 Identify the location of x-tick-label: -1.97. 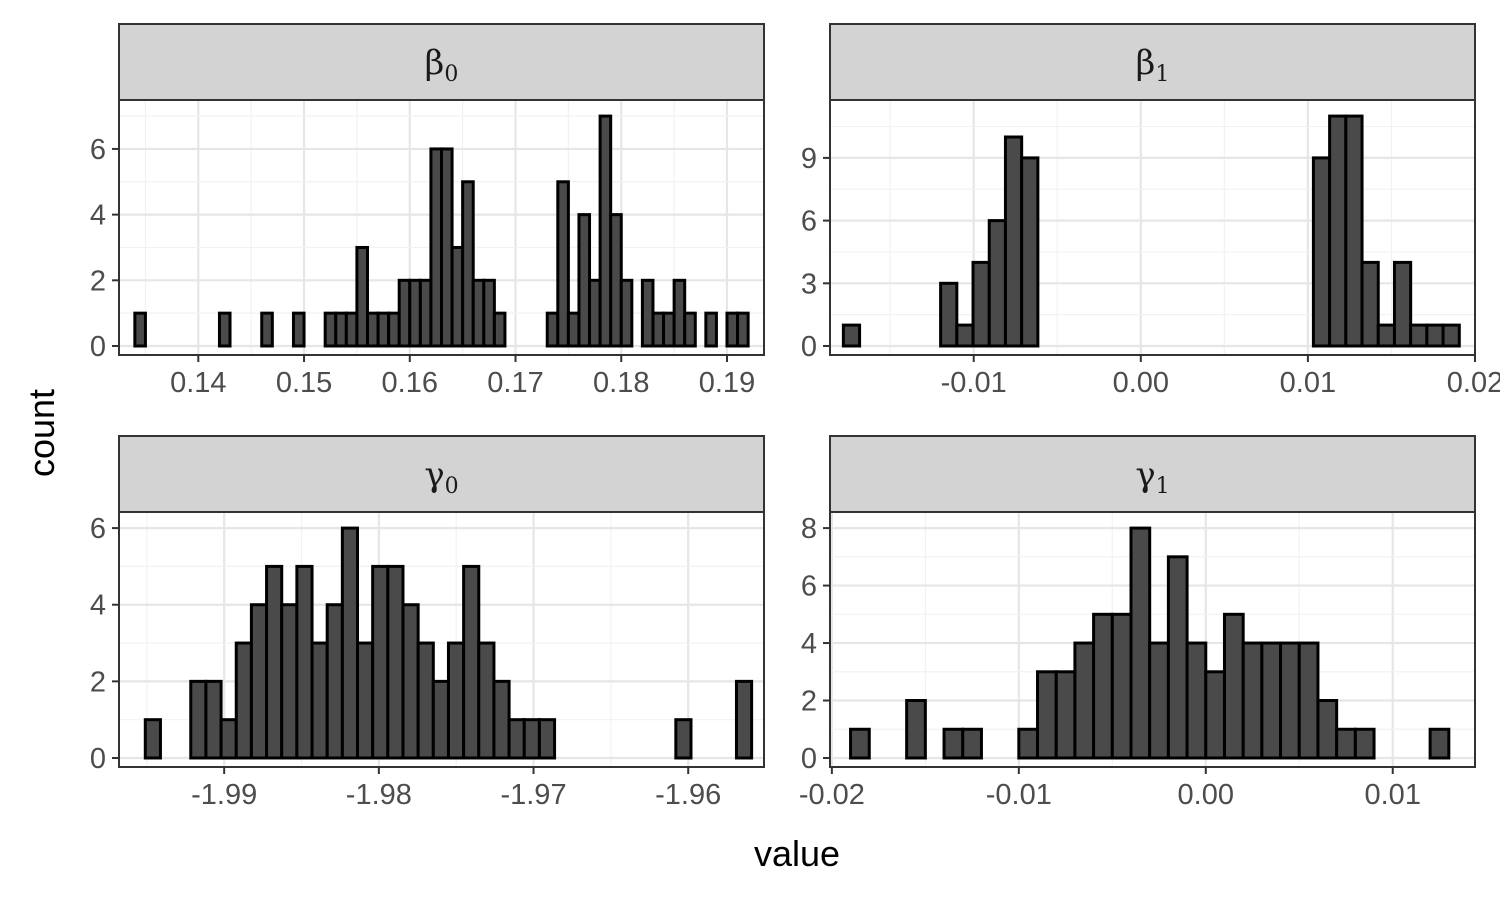
(533, 795).